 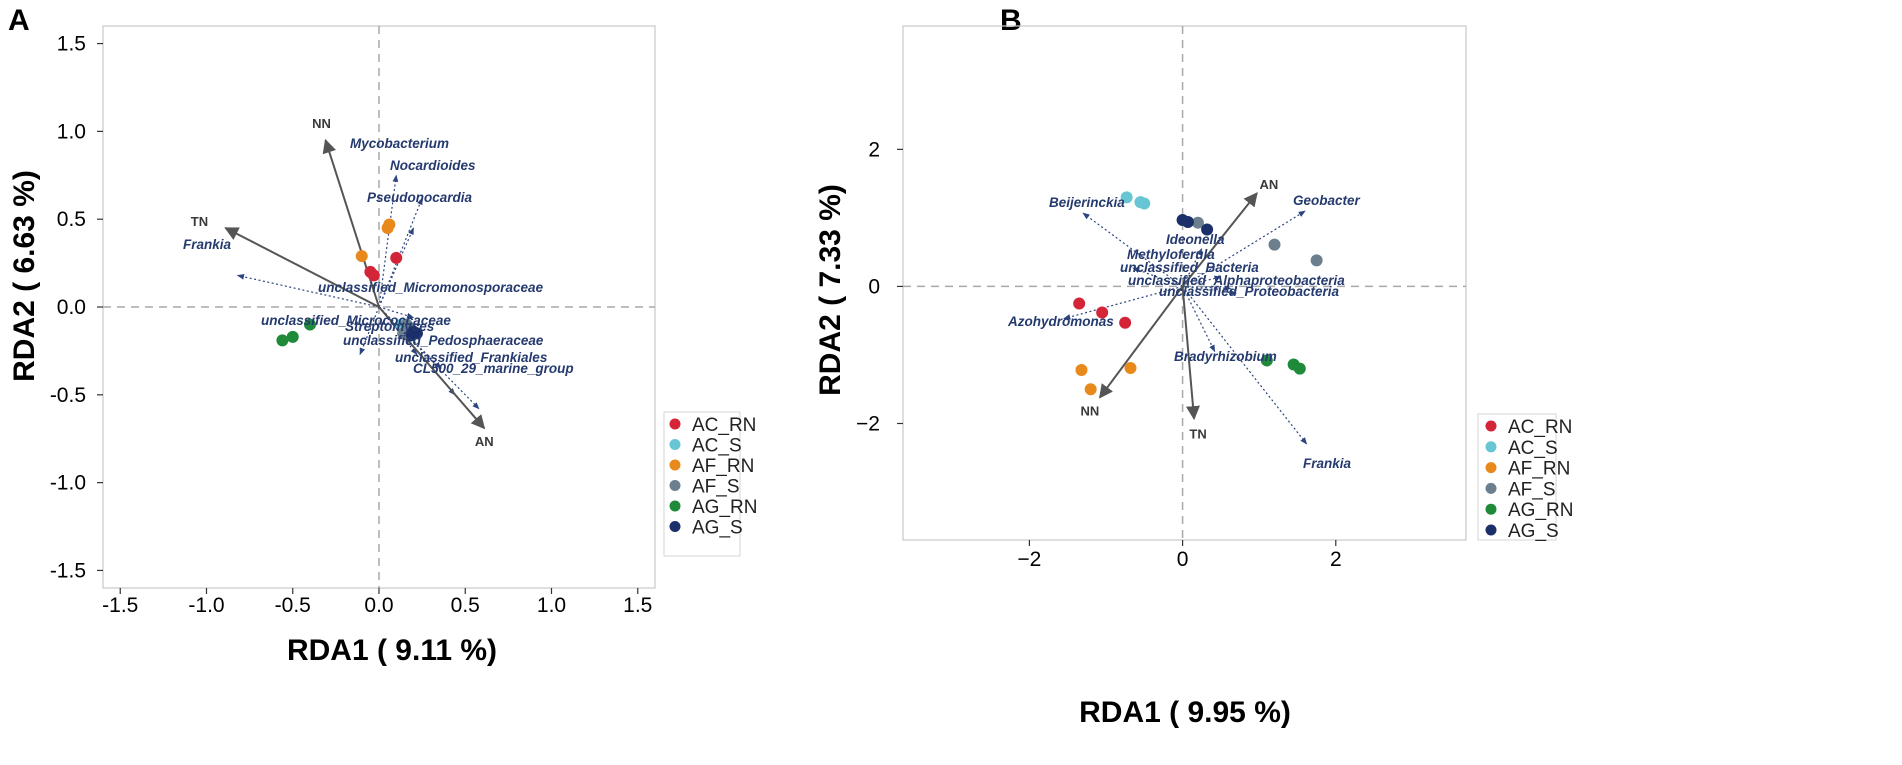 I want to click on x-tick-label: -1.5, so click(x=120, y=605).